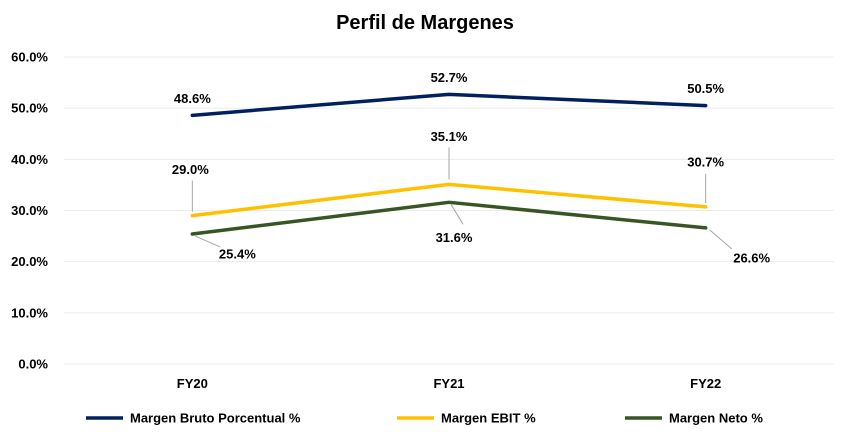 This screenshot has width=849, height=447. What do you see at coordinates (237, 254) in the screenshot?
I see `data-label: 25.4%` at bounding box center [237, 254].